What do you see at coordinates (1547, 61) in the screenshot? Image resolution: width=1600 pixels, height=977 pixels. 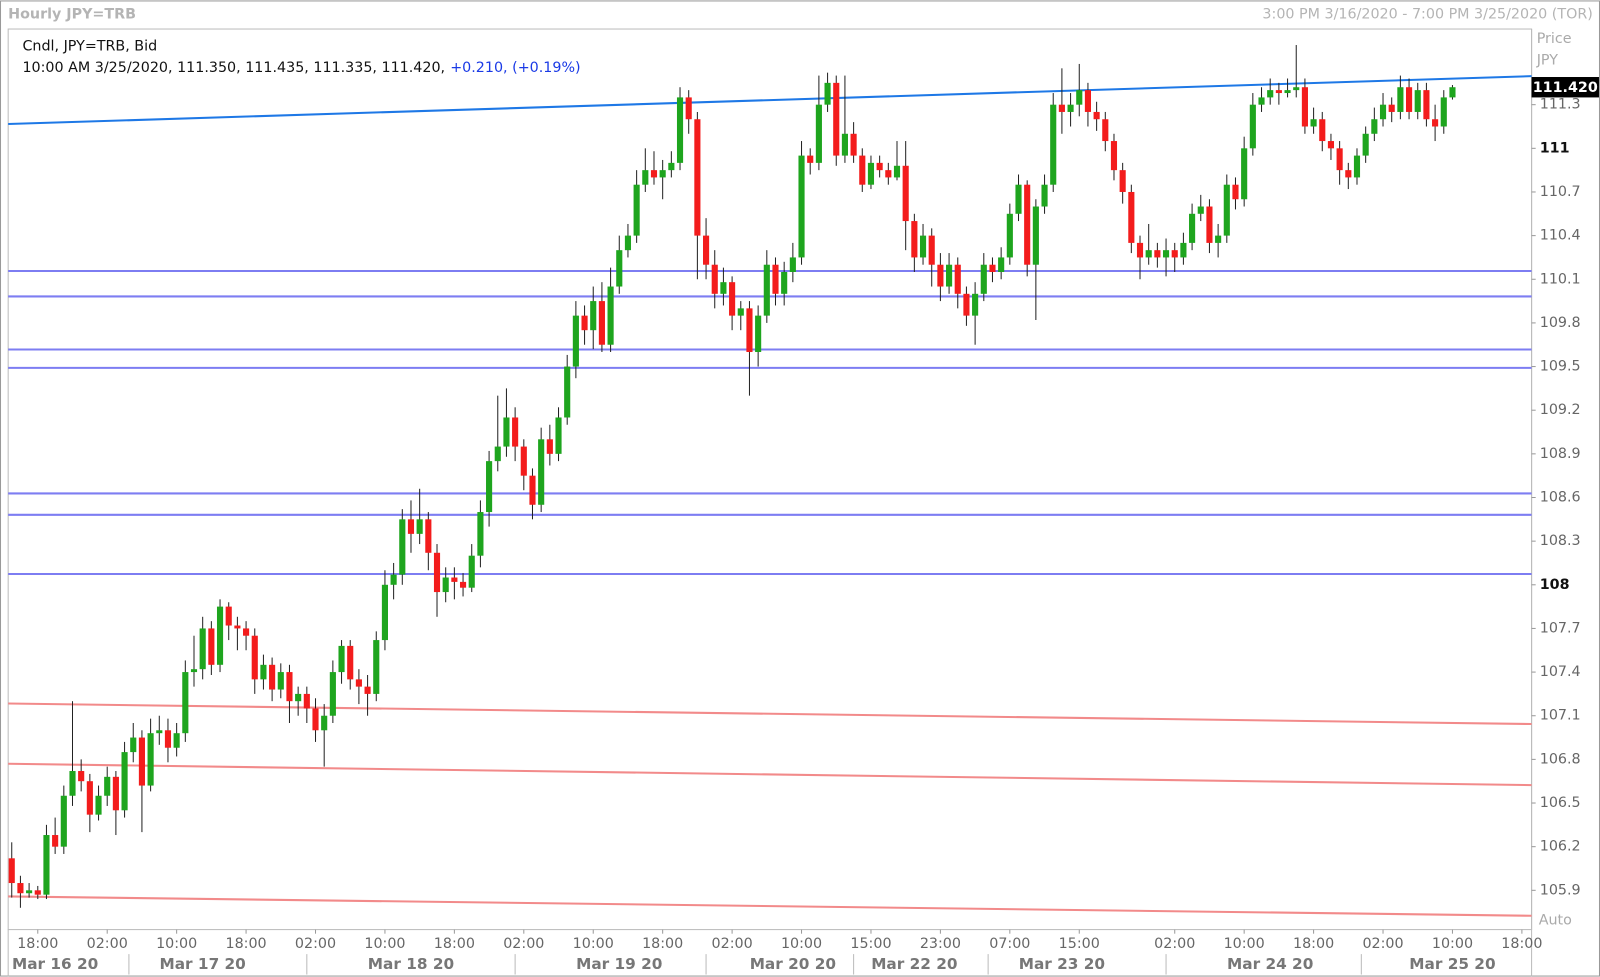 I see `axis-unit: JPY` at bounding box center [1547, 61].